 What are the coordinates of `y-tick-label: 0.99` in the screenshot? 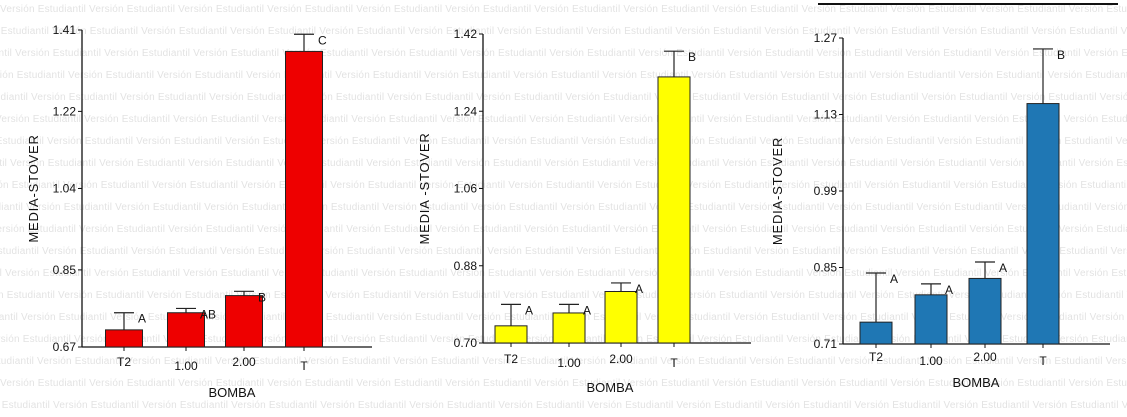 It's located at (826, 191).